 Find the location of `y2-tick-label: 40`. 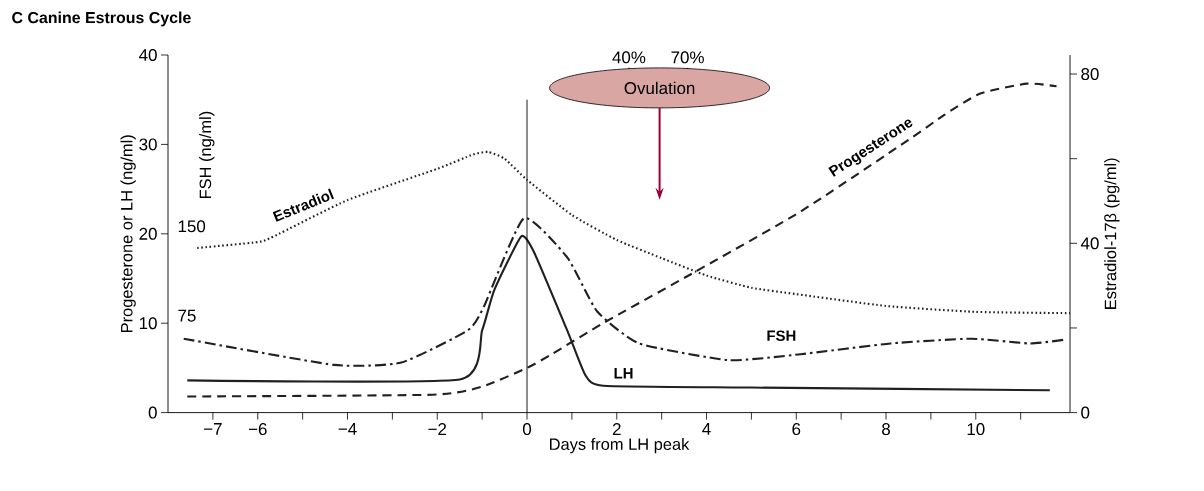

y2-tick-label: 40 is located at coordinates (1089, 243).